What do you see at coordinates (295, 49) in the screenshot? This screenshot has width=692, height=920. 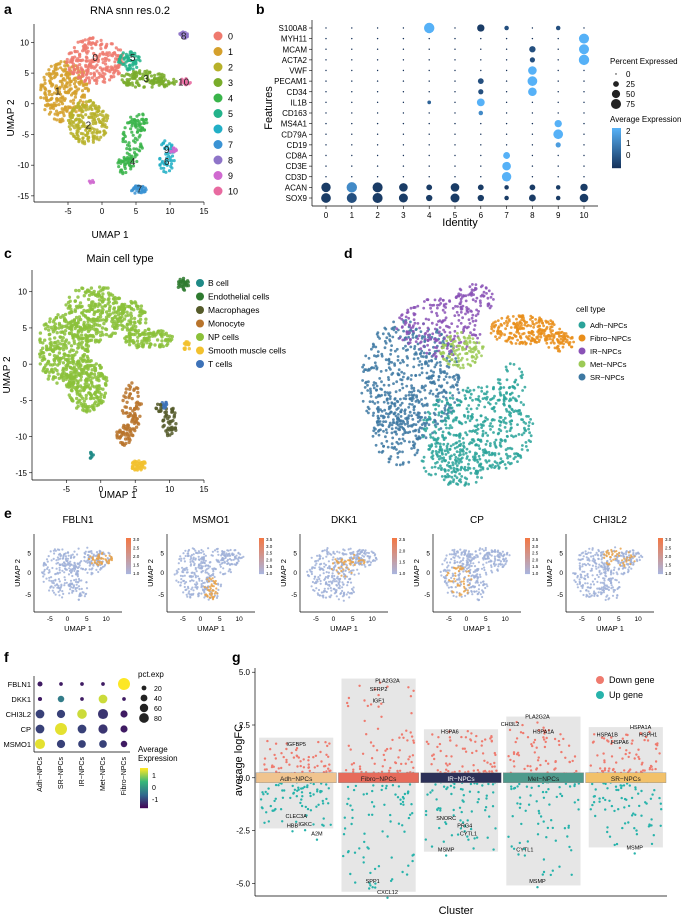 I see `panel-b-y-tick-label: MCAM` at bounding box center [295, 49].